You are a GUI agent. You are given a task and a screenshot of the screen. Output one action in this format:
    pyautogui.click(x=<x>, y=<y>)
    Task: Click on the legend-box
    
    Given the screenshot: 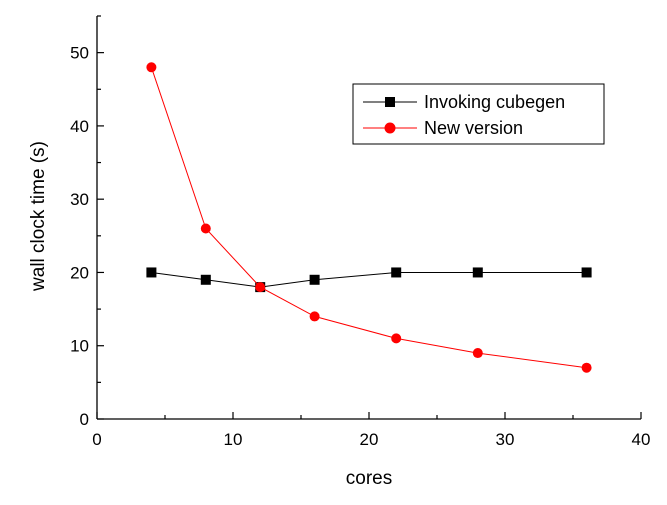 What is the action you would take?
    pyautogui.click(x=478, y=114)
    